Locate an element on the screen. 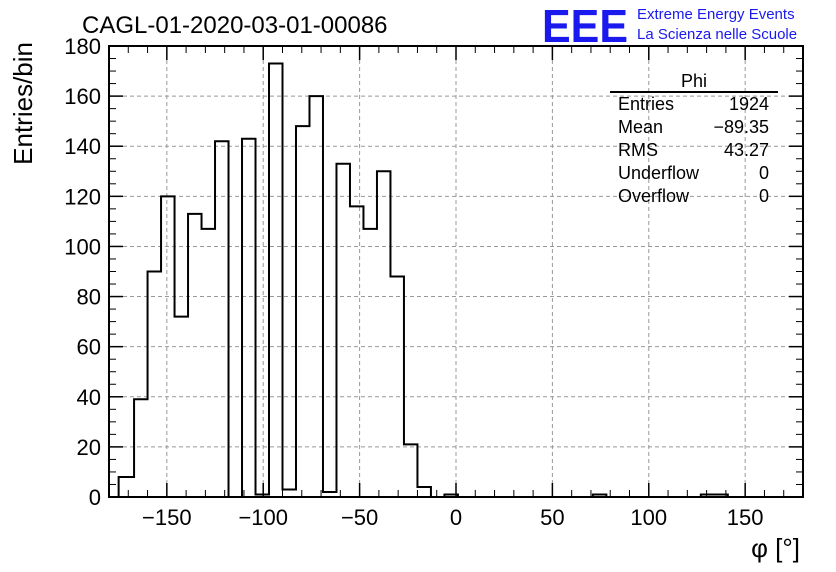  logo-line2: La Scienza nelle Scuole is located at coordinates (717, 34).